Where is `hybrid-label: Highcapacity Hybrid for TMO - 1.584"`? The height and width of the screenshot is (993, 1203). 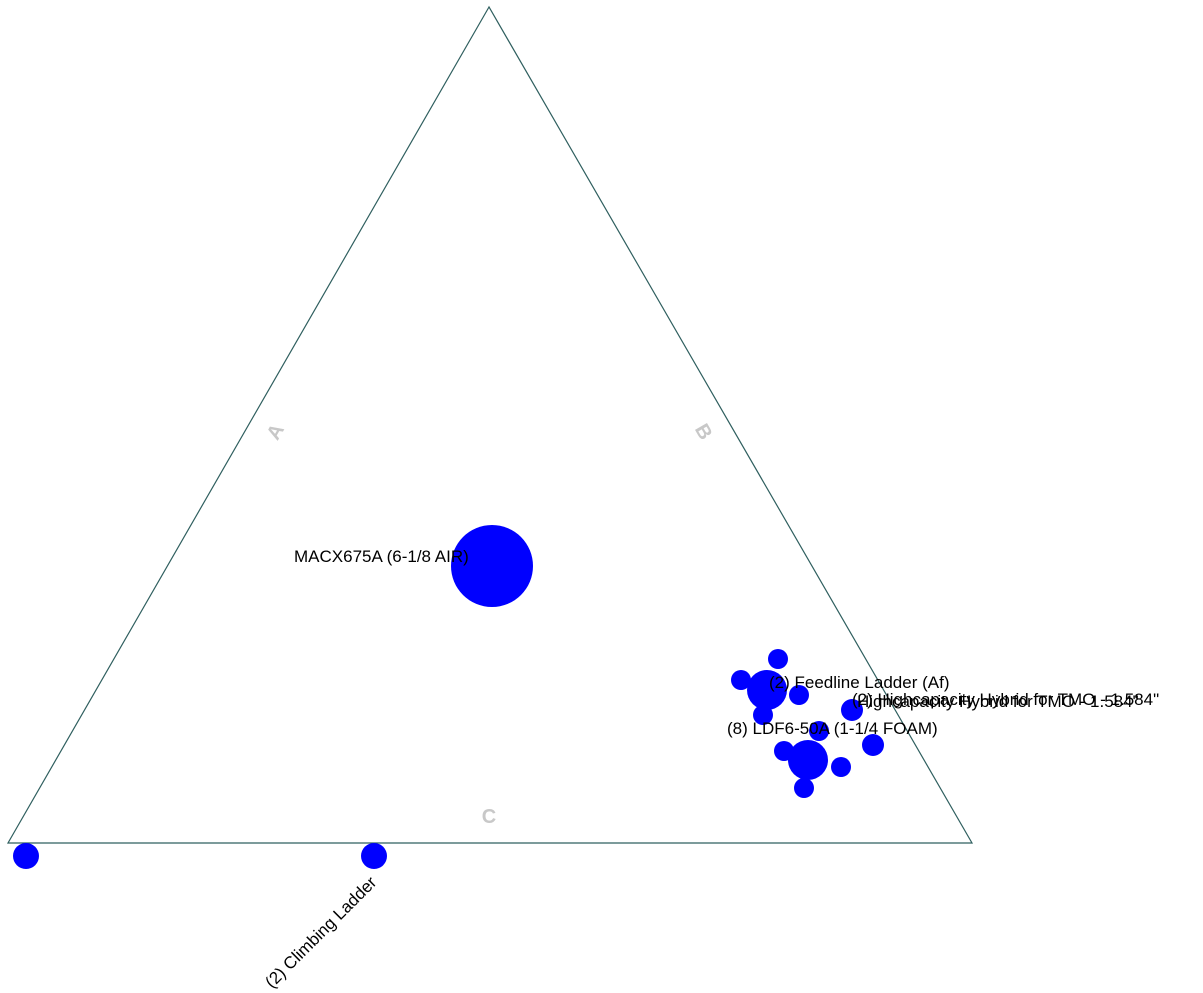 hybrid-label: Highcapacity Hybrid for TMO - 1.584" is located at coordinates (998, 701).